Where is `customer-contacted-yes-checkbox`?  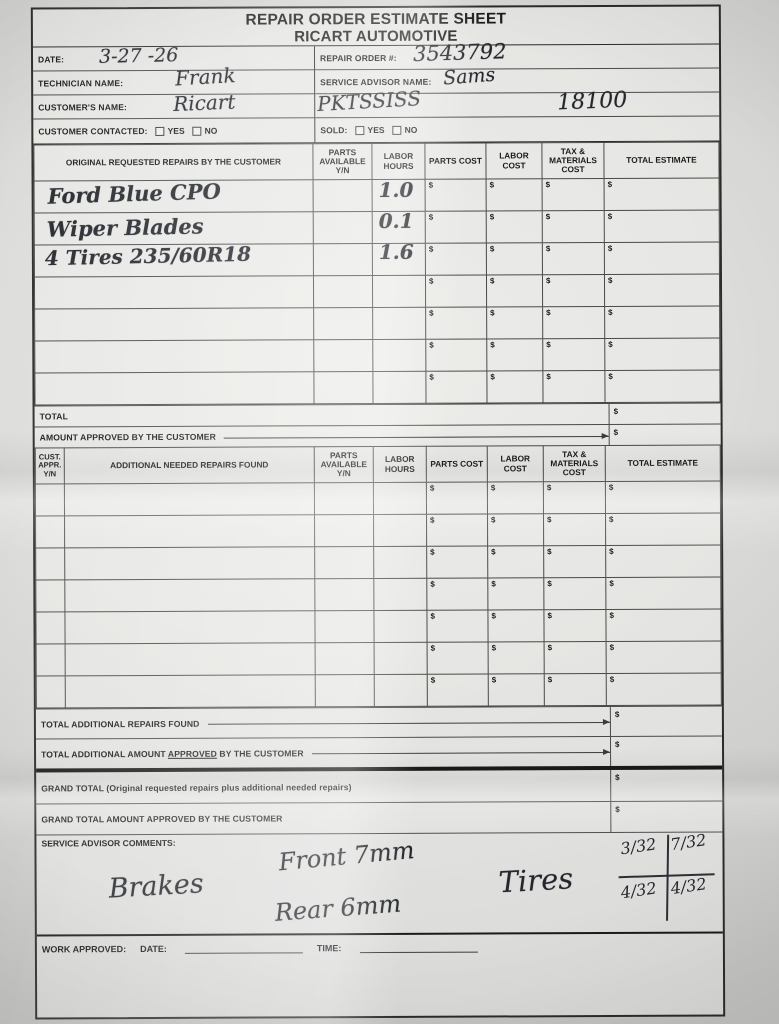 customer-contacted-yes-checkbox is located at coordinates (160, 131).